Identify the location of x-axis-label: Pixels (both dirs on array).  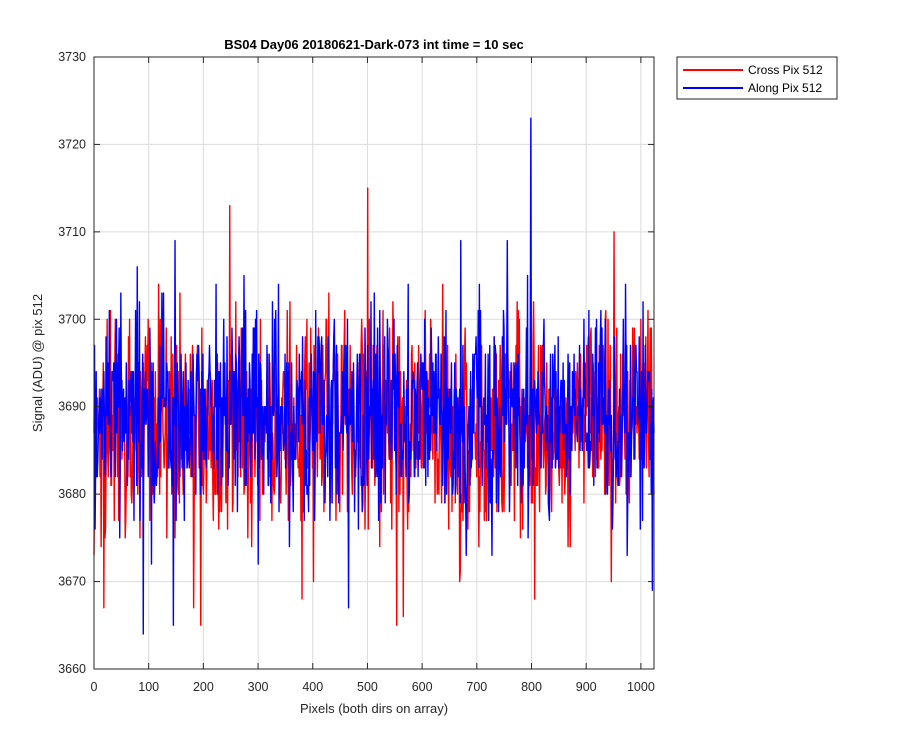
(374, 708).